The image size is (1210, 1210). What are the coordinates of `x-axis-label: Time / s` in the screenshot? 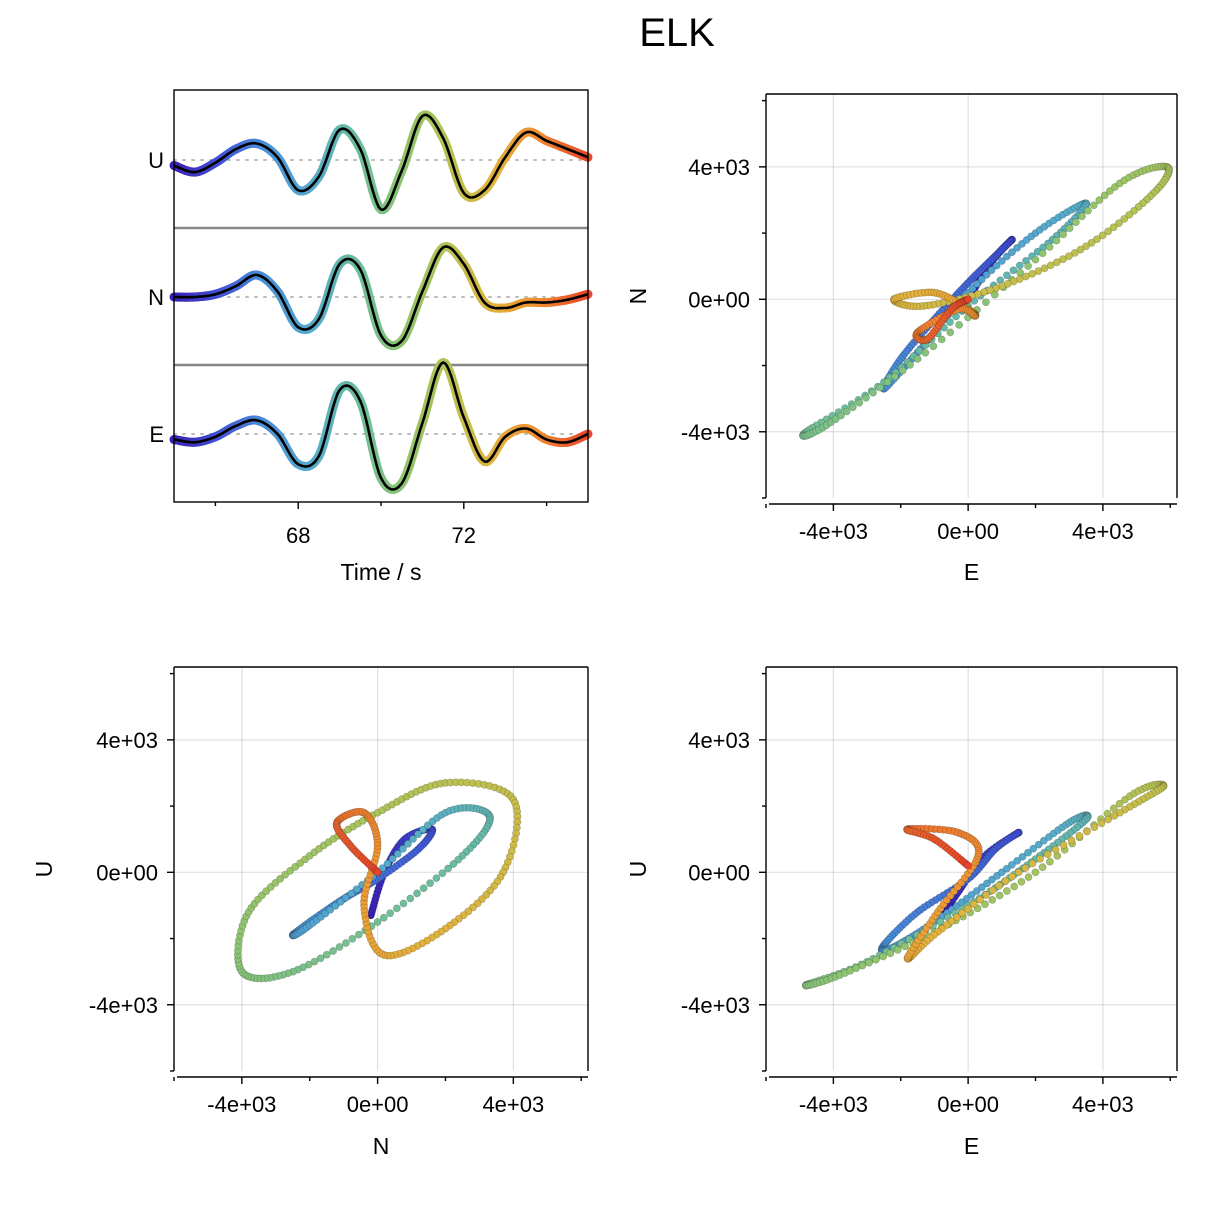 It's located at (381, 572).